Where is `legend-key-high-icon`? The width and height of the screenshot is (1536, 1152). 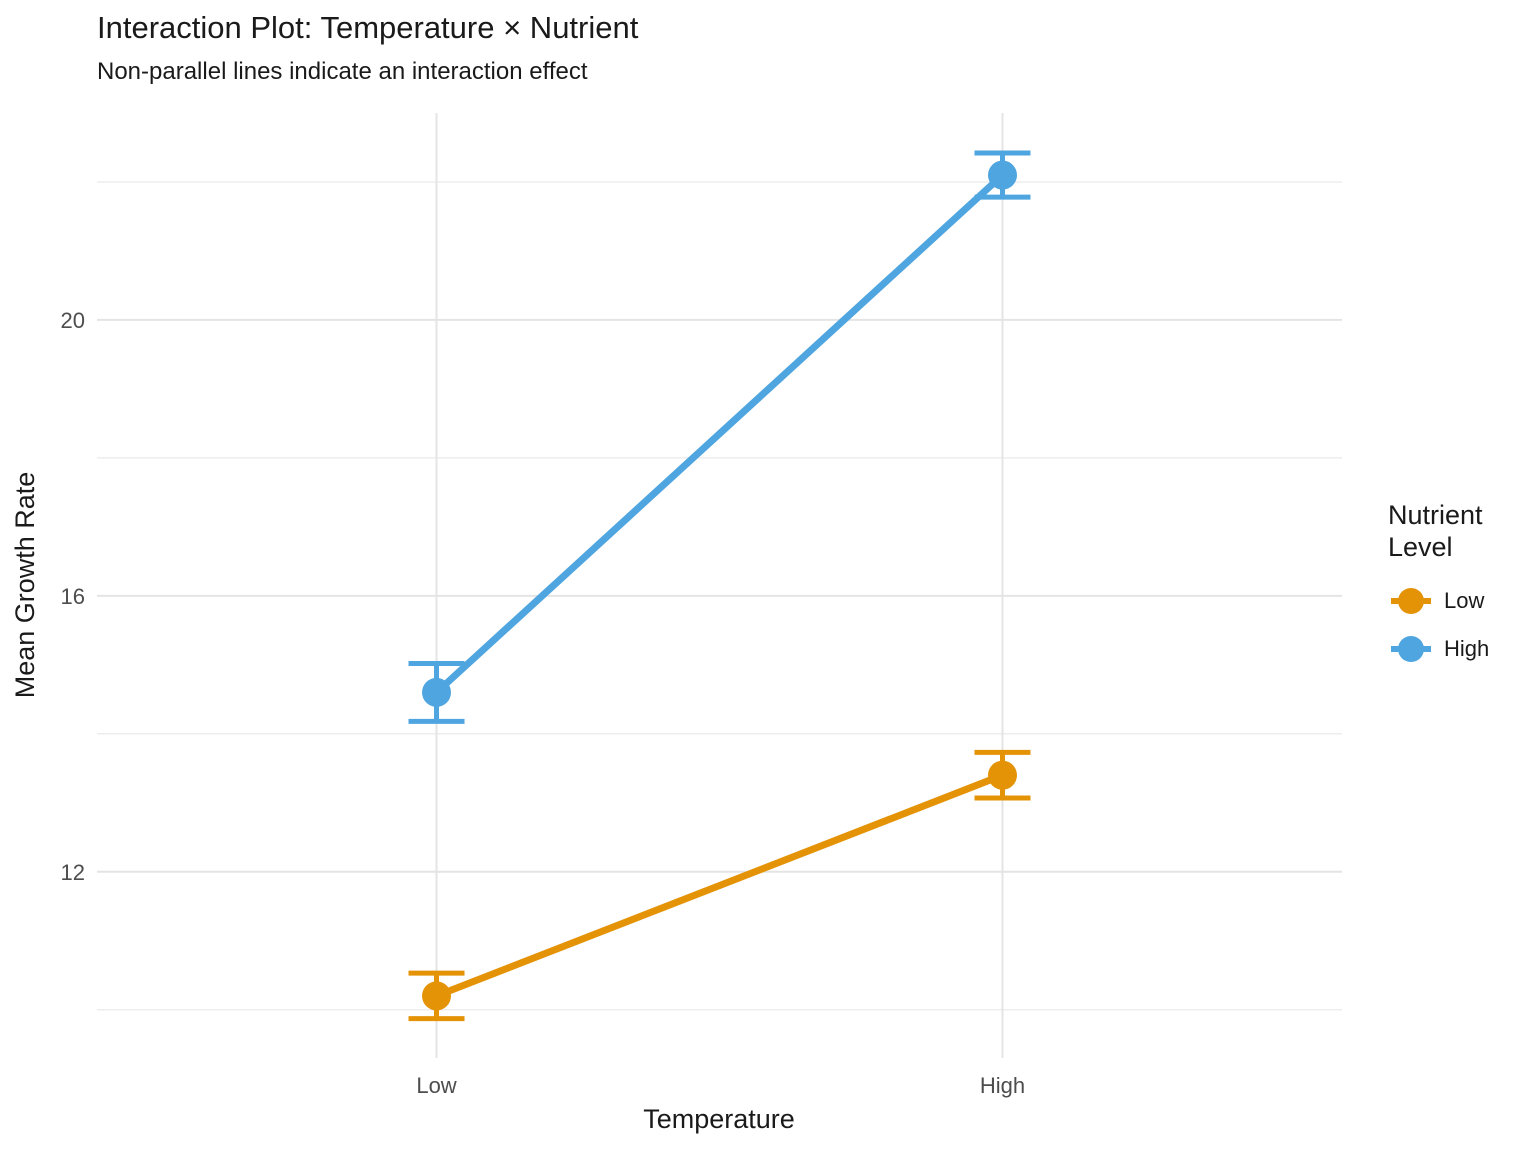
legend-key-high-icon is located at coordinates (1411, 648).